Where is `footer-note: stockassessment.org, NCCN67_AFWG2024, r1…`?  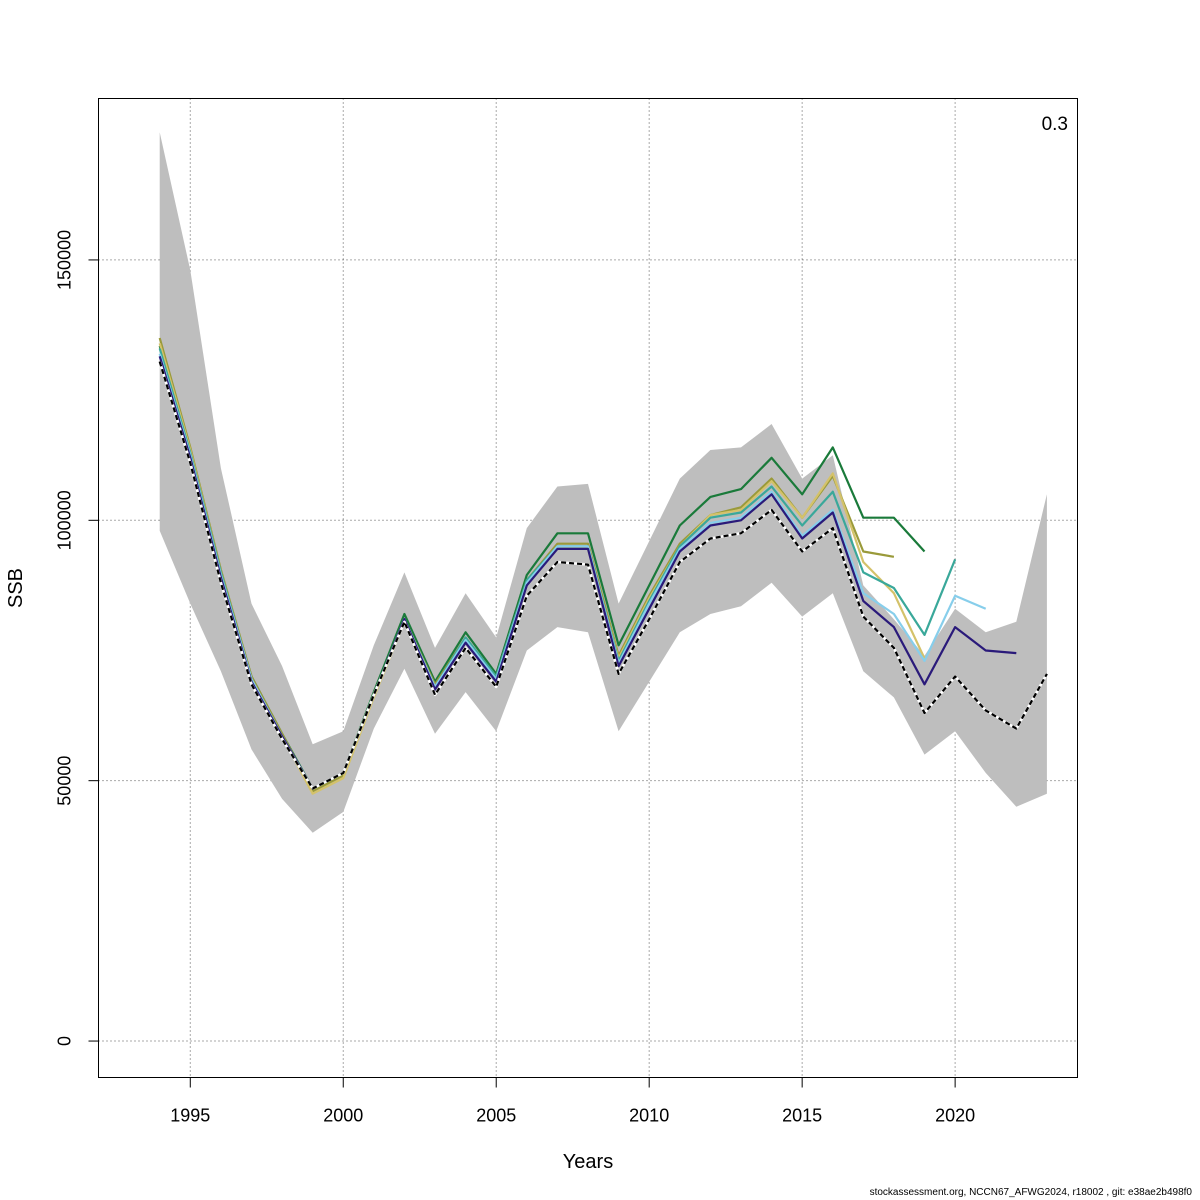
footer-note: stockassessment.org, NCCN67_AFWG2024, r1… is located at coordinates (1030, 1192).